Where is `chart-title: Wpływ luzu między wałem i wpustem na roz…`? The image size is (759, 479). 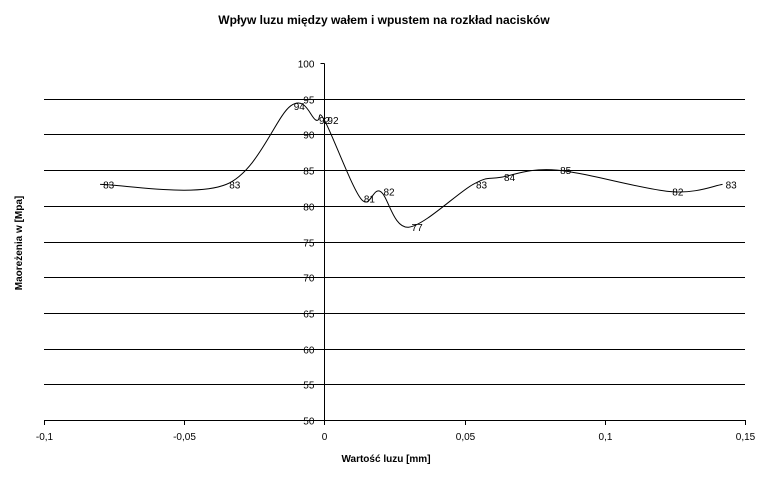
chart-title: Wpływ luzu między wałem i wpustem na roz… is located at coordinates (384, 20).